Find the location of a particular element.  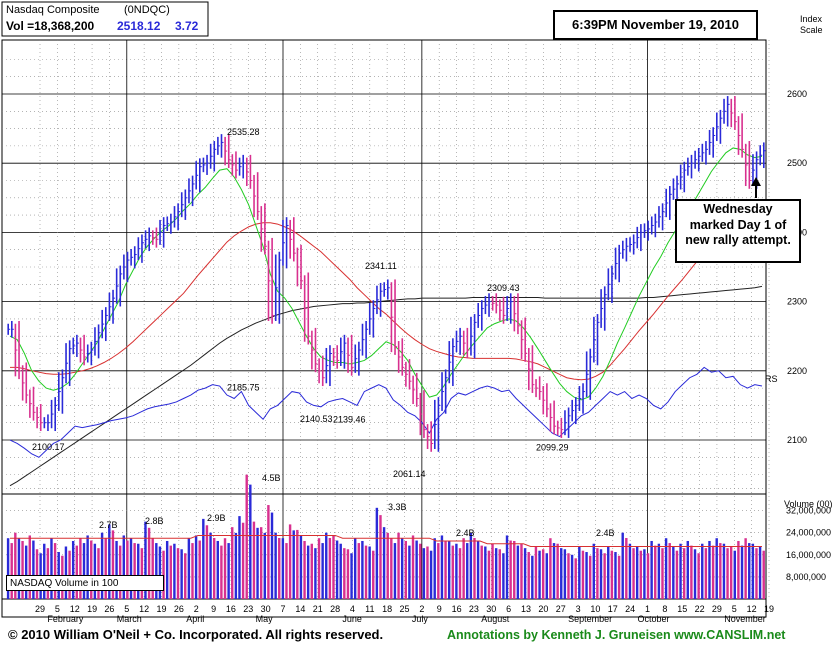

price-annotation: 2309.43 is located at coordinates (503, 288).